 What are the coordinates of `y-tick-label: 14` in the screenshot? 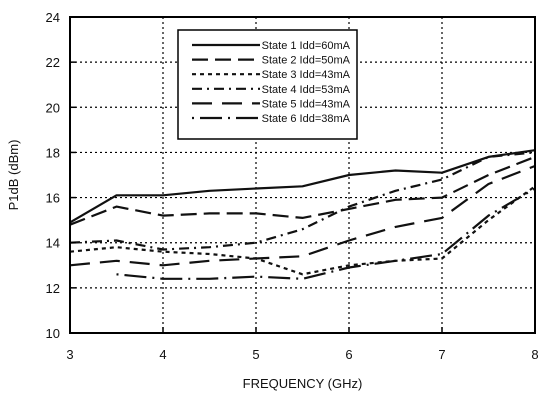 It's located at (53, 243).